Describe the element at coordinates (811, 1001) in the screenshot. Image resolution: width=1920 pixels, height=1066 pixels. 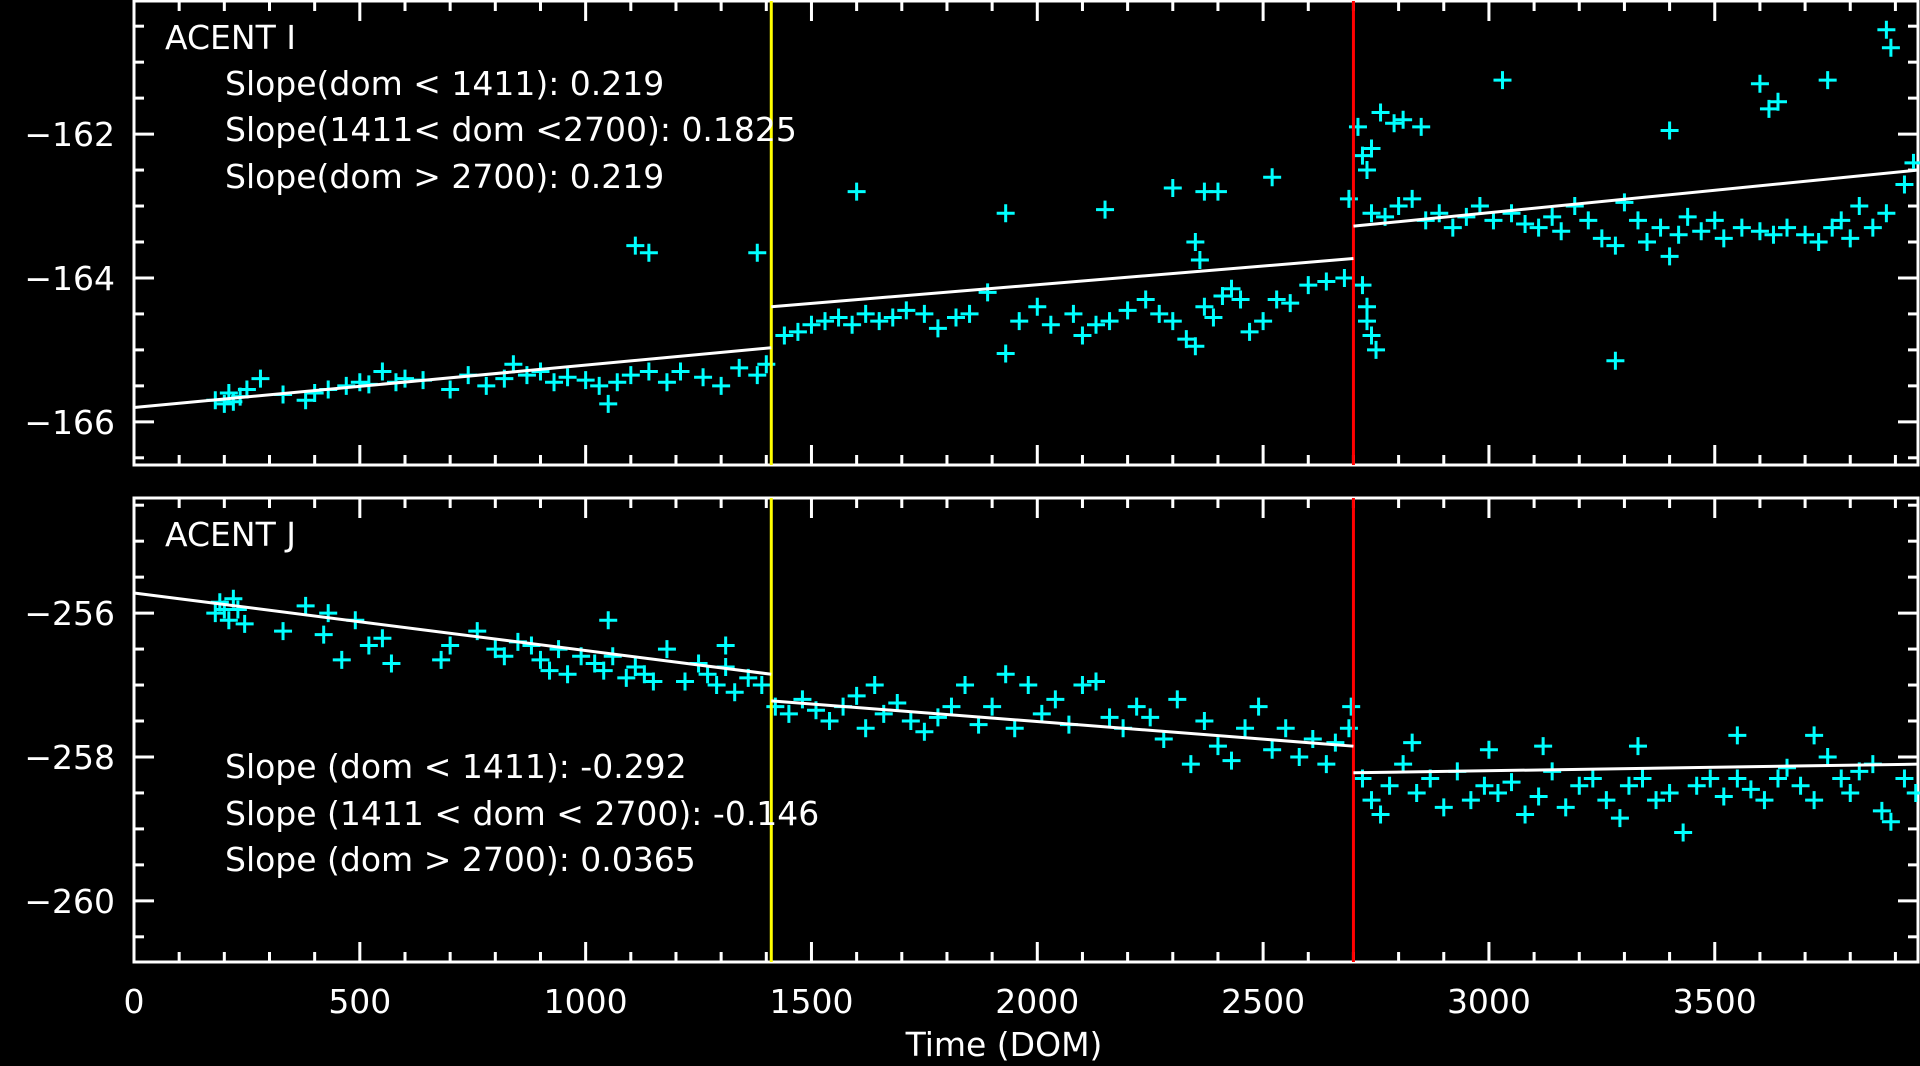
I see `x-tick-label: 1500` at that location.